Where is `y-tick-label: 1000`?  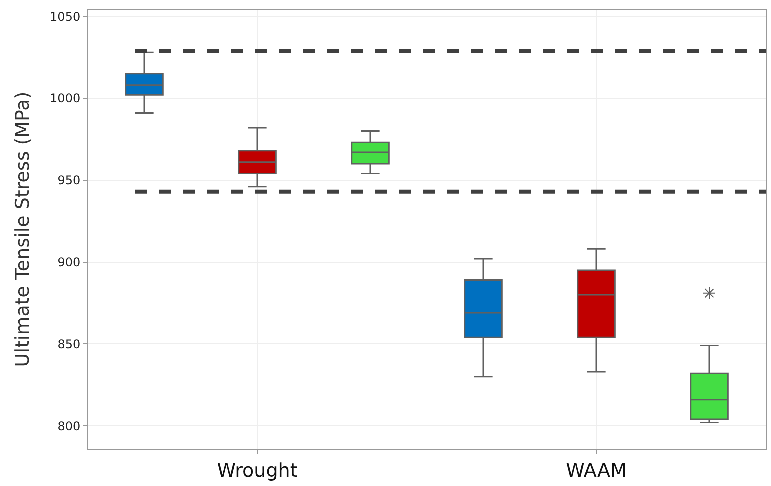
y-tick-label: 1000 is located at coordinates (65, 99).